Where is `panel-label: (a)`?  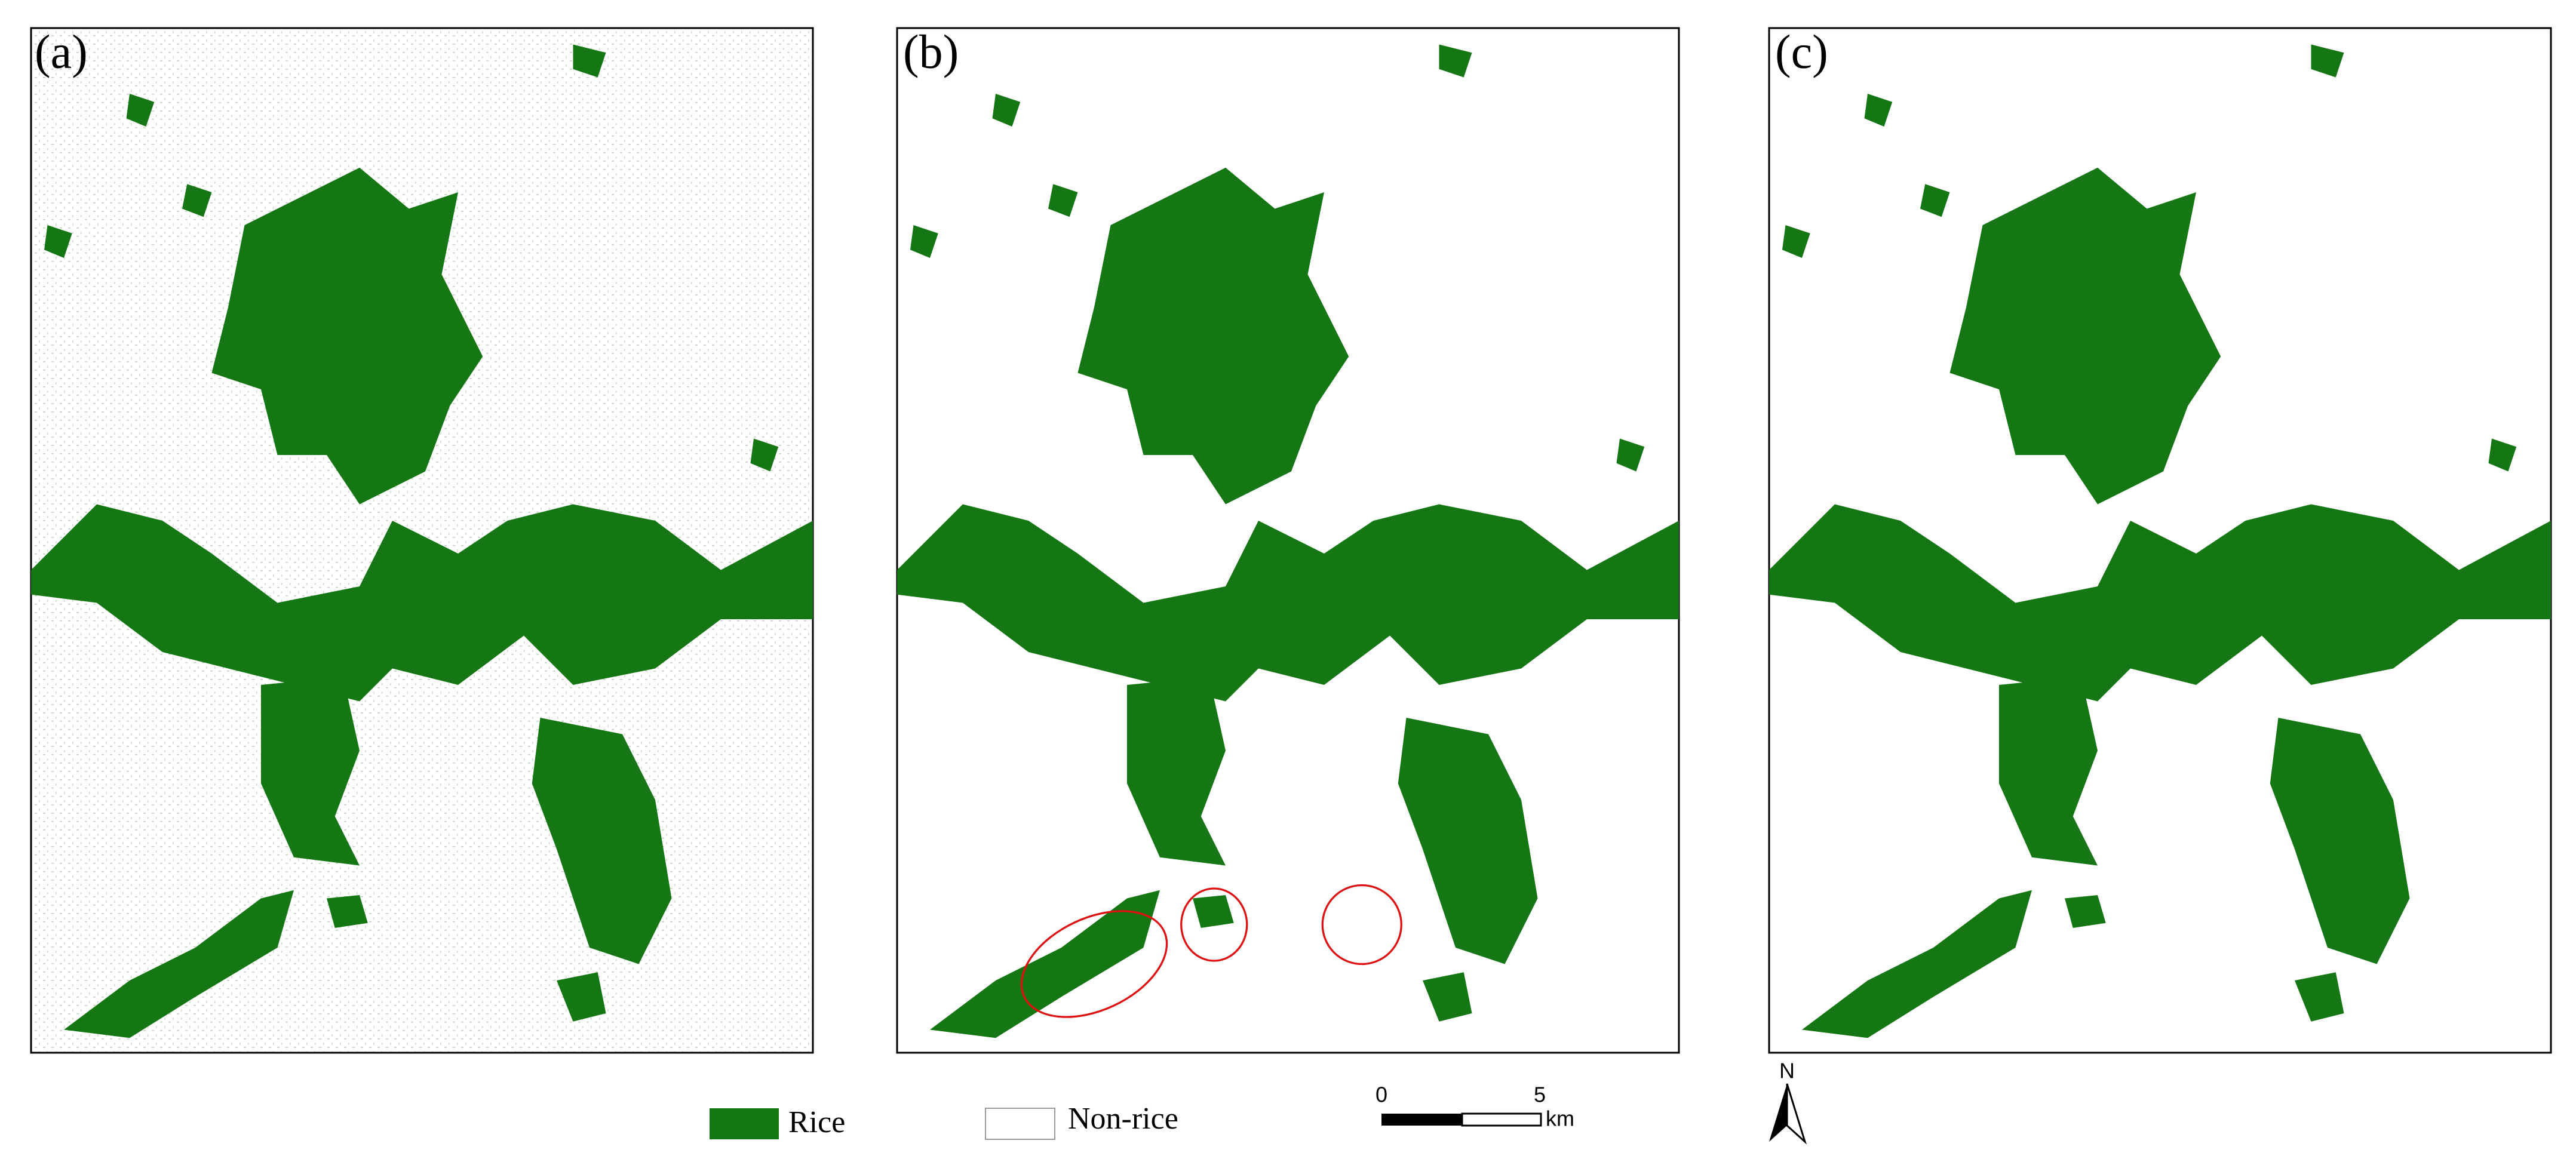 panel-label: (a) is located at coordinates (61, 52).